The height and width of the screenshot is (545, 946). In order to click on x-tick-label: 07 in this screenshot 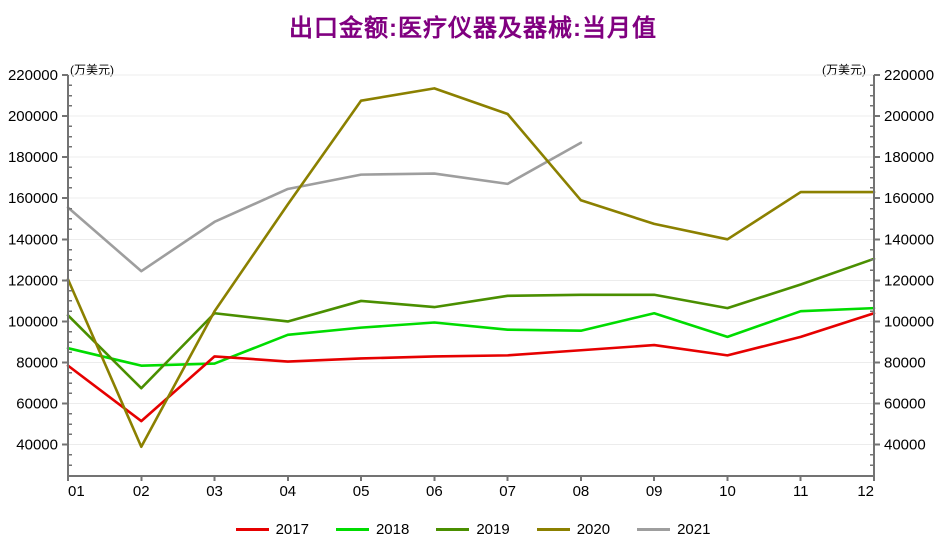, I will do `click(507, 491)`.